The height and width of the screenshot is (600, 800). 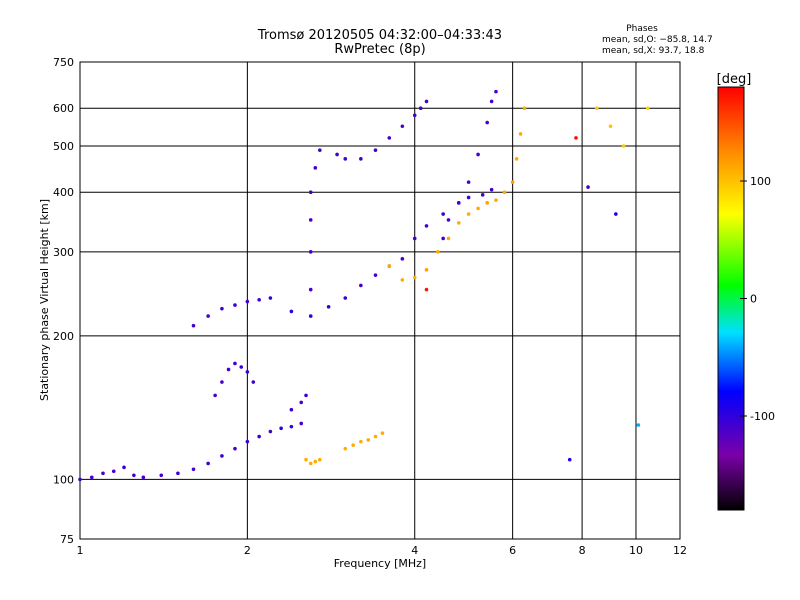 I want to click on chart-subtitle: RwPretec (8p), so click(x=379, y=49).